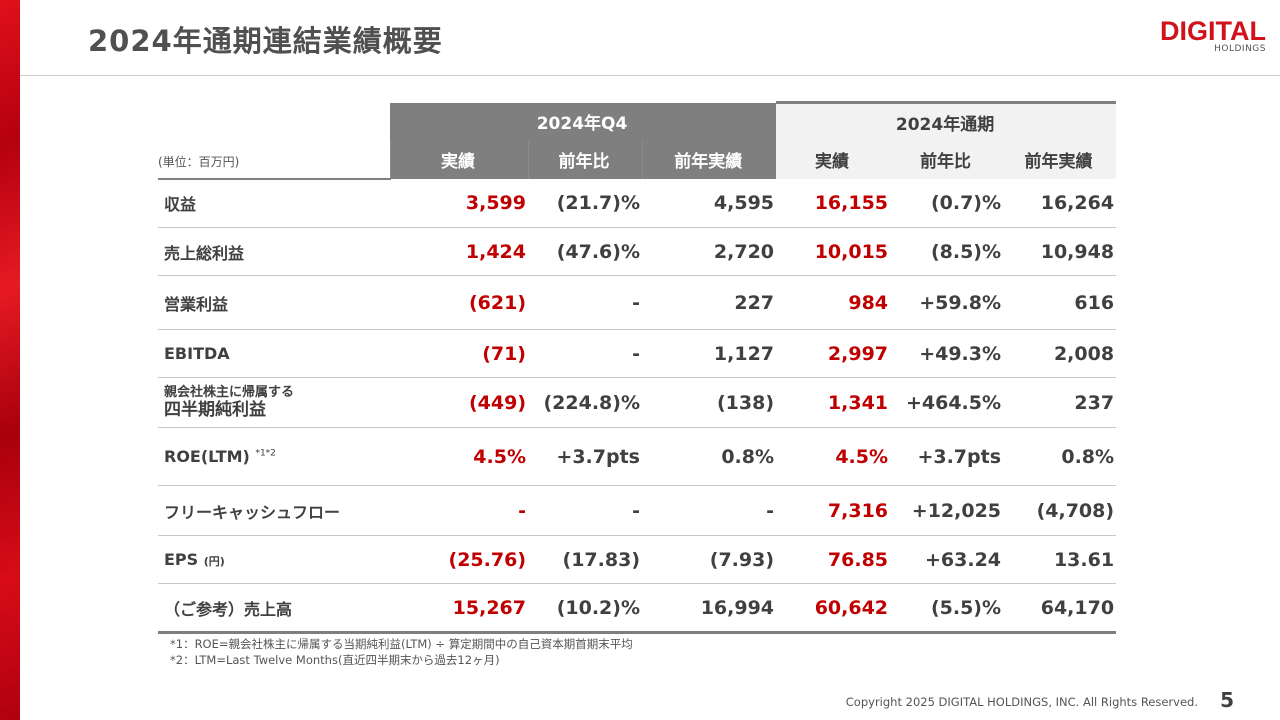 The height and width of the screenshot is (720, 1280). What do you see at coordinates (274, 251) in the screenshot?
I see `row-label: 売上総利益` at bounding box center [274, 251].